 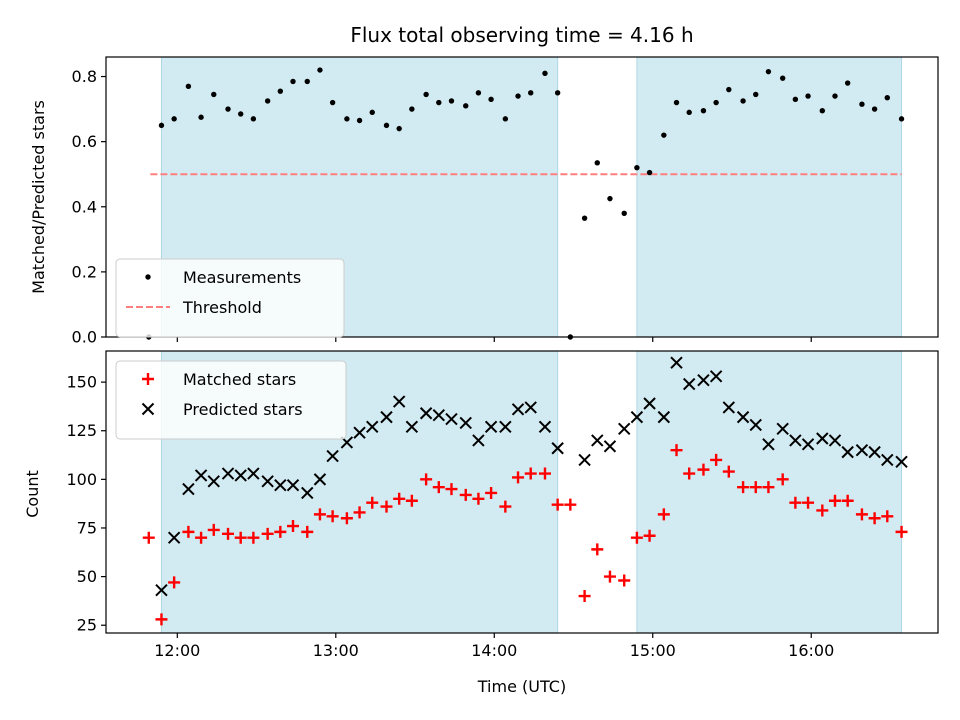 I want to click on legend: Measurements Threshold, so click(x=230, y=298).